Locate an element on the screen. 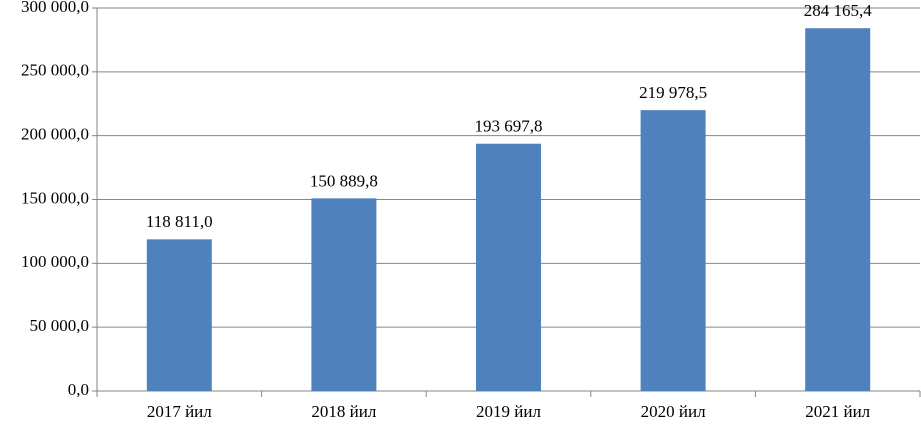 Image resolution: width=921 pixels, height=424 pixels. x-tick-label: 2017 йил is located at coordinates (179, 411).